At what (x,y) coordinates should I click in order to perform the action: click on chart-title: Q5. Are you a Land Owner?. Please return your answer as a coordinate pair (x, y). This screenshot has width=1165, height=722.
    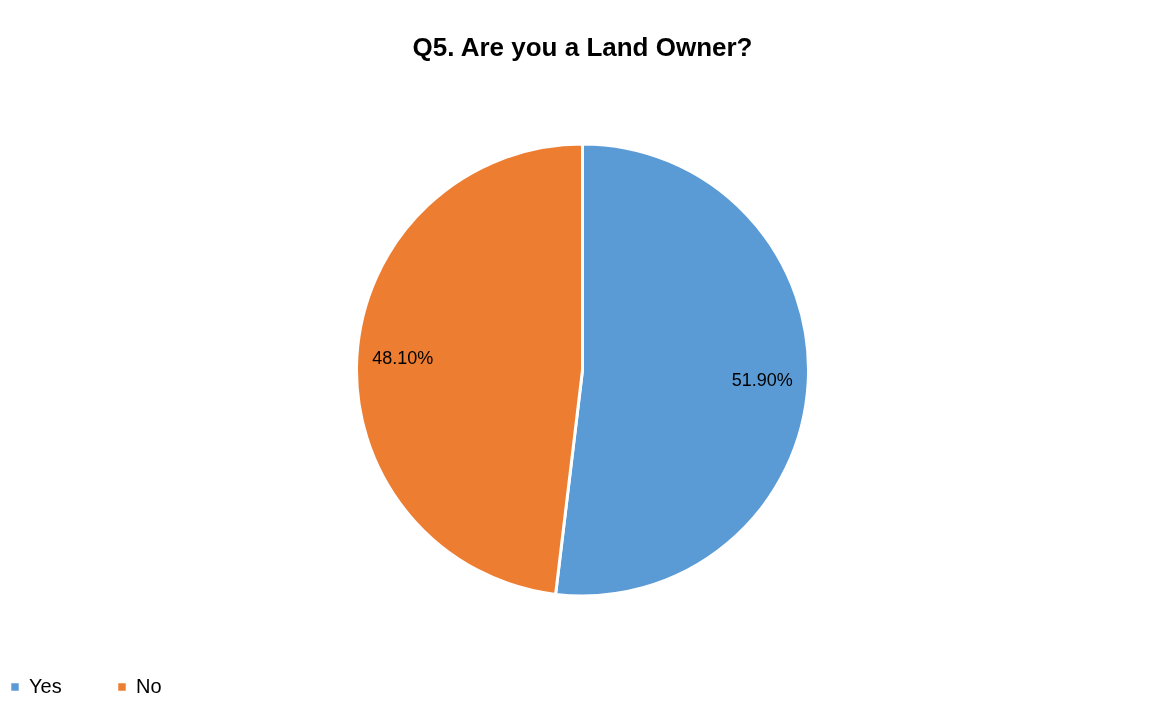
    Looking at the image, I should click on (582, 47).